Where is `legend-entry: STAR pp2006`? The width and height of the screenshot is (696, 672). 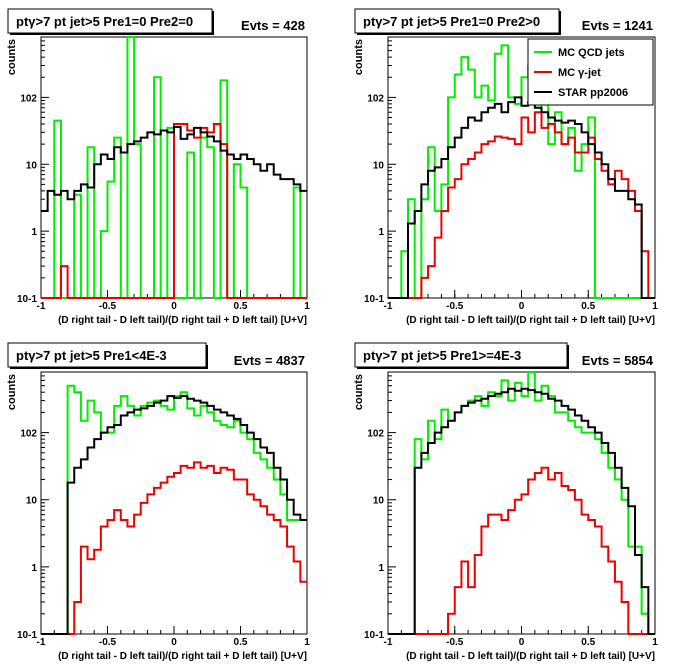
legend-entry: STAR pp2006 is located at coordinates (593, 93).